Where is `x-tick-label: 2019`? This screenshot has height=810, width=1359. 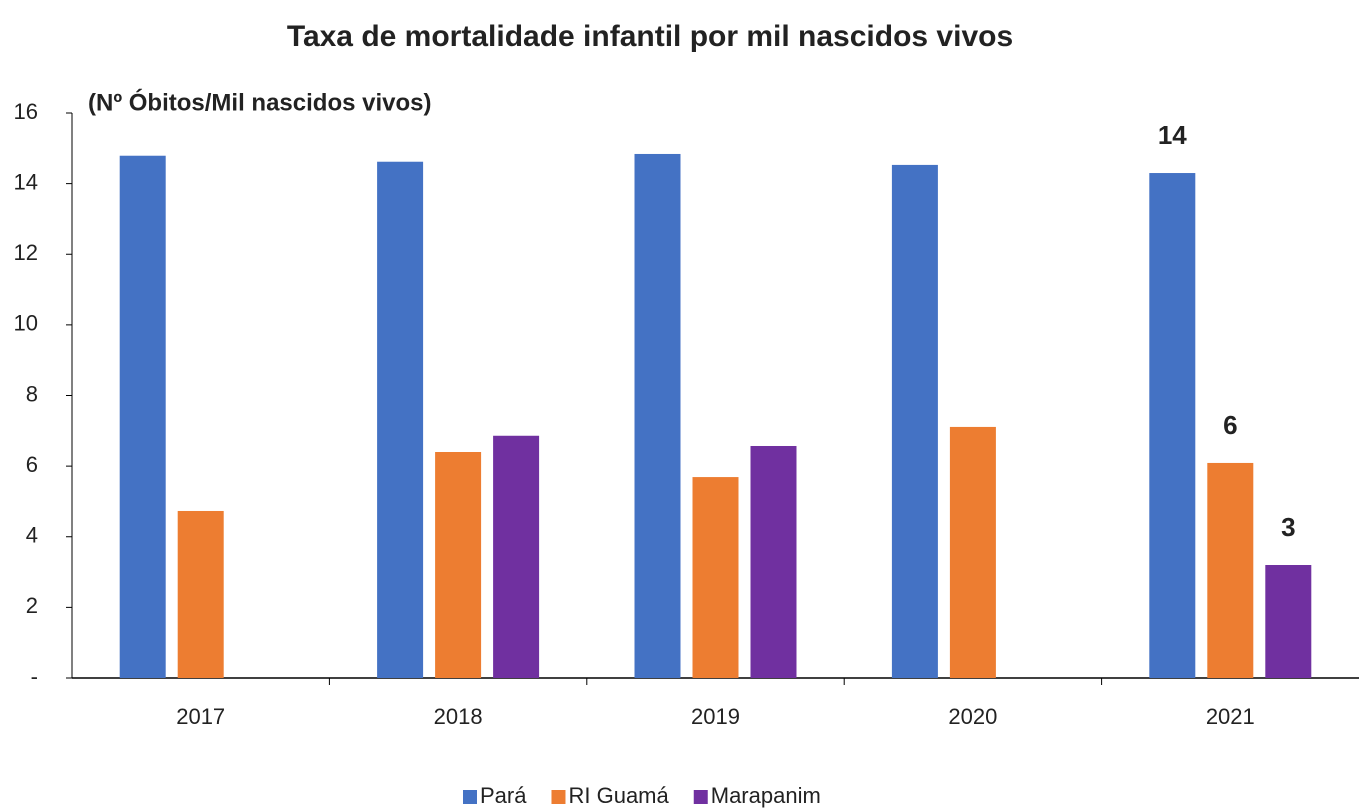 x-tick-label: 2019 is located at coordinates (715, 716).